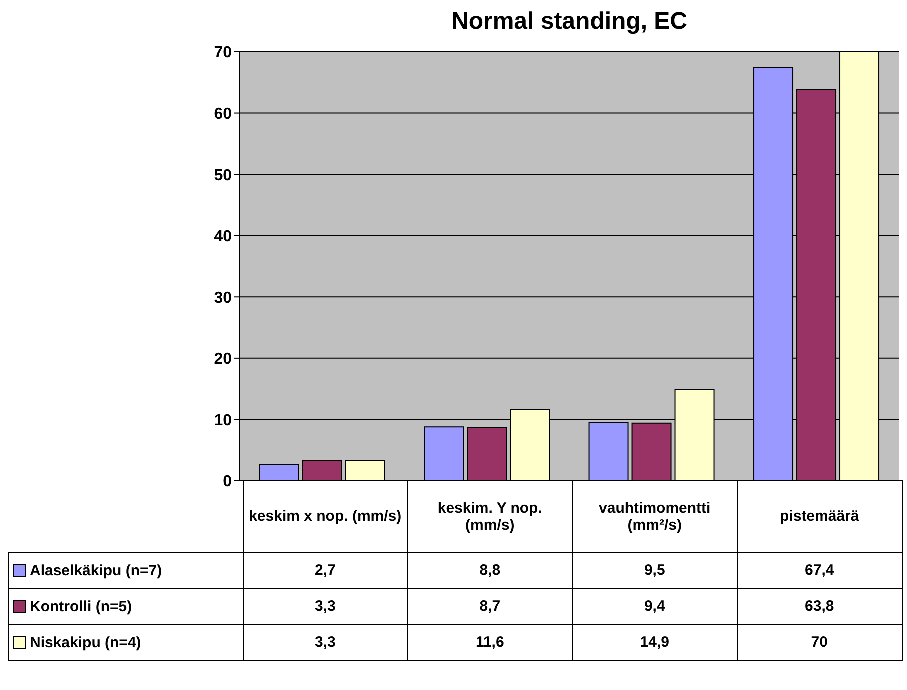 This screenshot has height=690, width=907. Describe the element at coordinates (223, 298) in the screenshot. I see `y-tick-label: 30` at that location.